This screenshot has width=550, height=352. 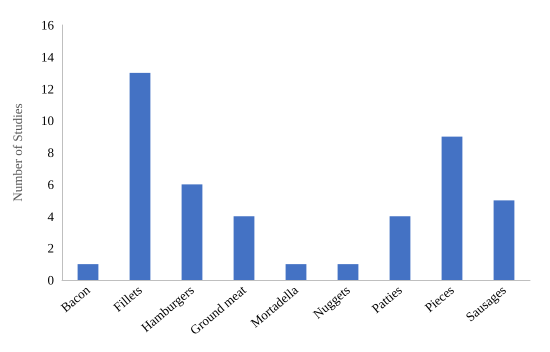 I want to click on y-tick-label: 12, so click(x=47, y=88).